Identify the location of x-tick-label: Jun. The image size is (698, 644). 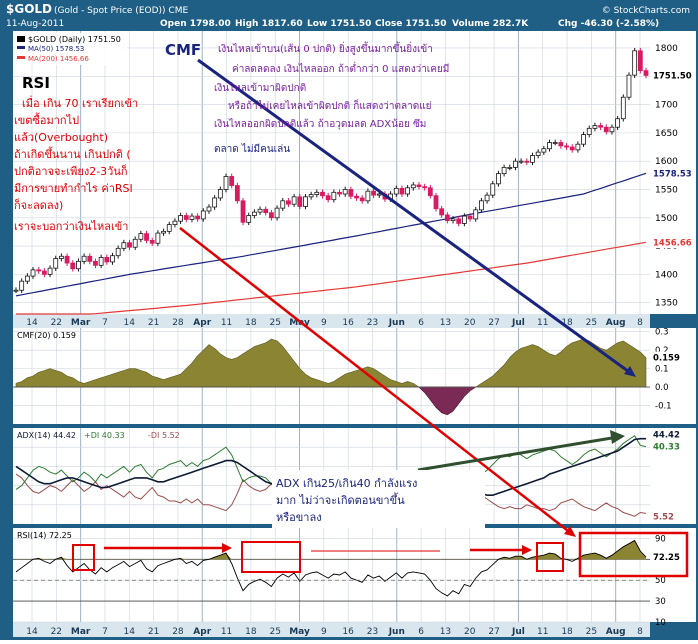
(396, 323).